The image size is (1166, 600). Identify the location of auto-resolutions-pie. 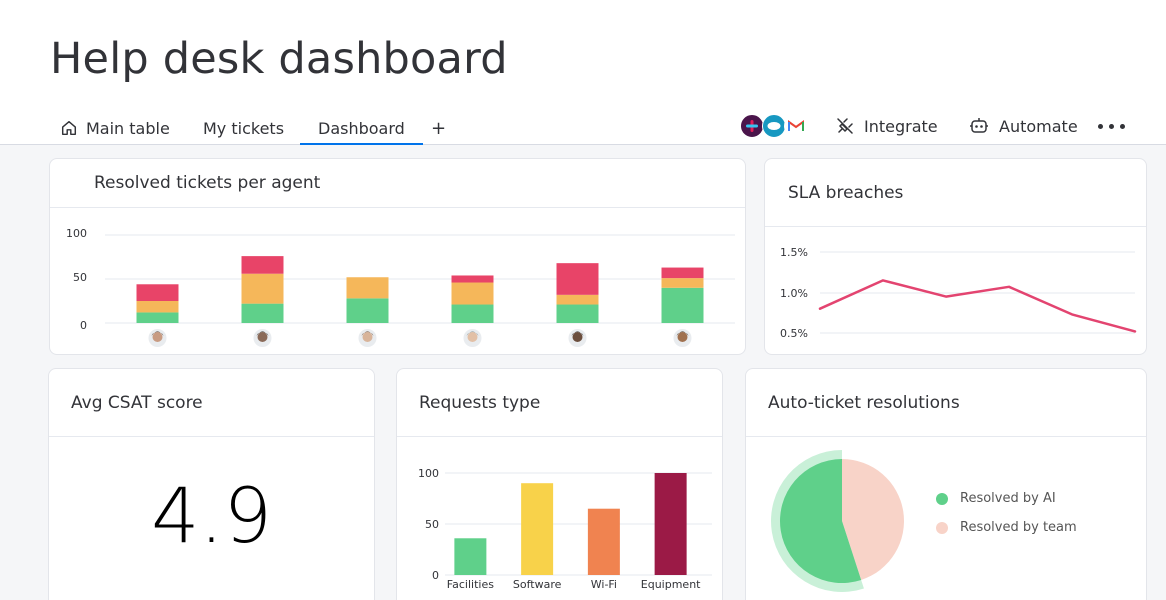
(837, 521).